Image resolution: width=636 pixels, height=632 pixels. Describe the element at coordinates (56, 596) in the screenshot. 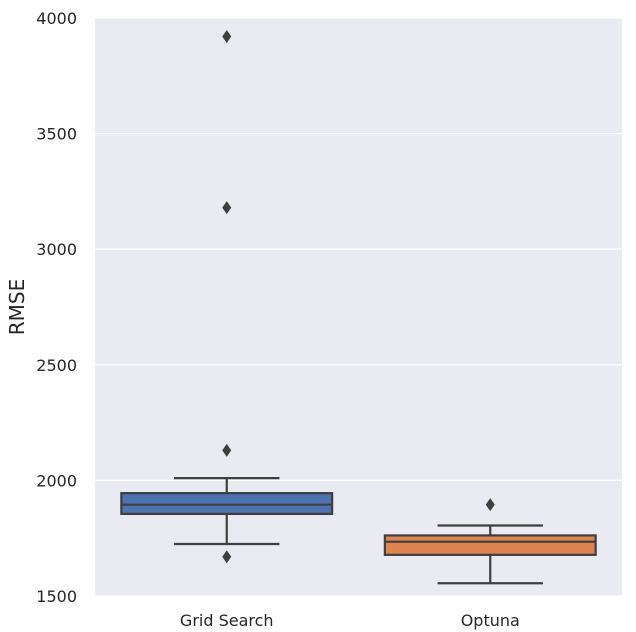

I see `y-tick-label: 1500` at that location.